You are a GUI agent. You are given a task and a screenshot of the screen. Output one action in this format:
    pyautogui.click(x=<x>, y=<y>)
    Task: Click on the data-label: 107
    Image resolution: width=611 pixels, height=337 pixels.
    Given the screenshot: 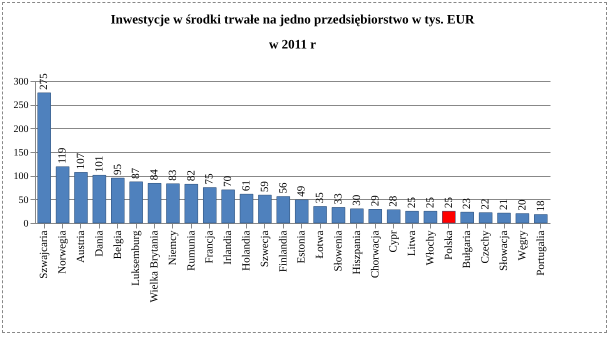 What is the action you would take?
    pyautogui.click(x=80, y=161)
    